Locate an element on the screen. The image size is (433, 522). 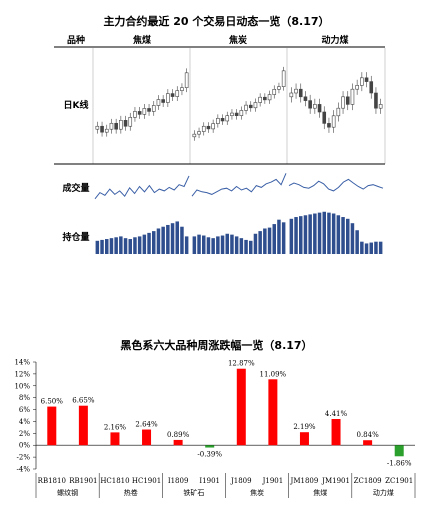
bar-value-label: -1.86% is located at coordinates (399, 463).